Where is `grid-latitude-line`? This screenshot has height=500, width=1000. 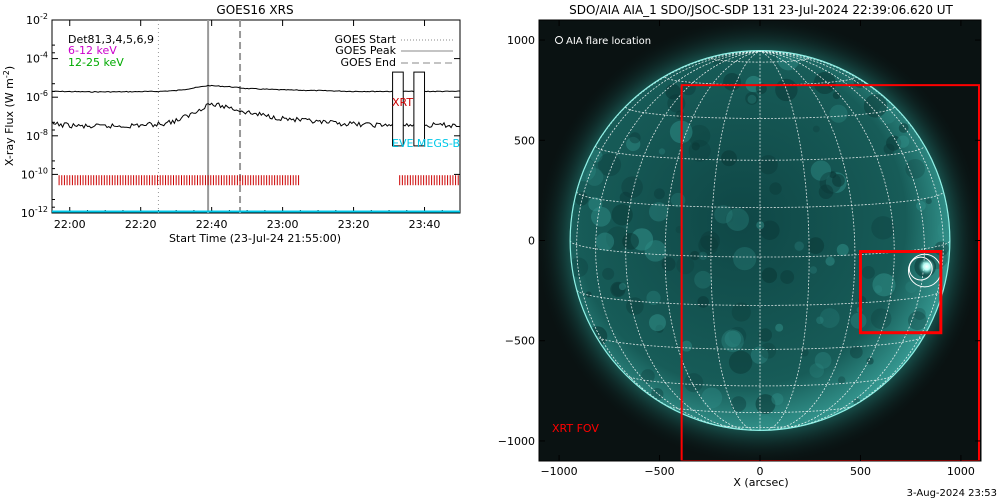
grid-latitude-line is located at coordinates (760, 298).